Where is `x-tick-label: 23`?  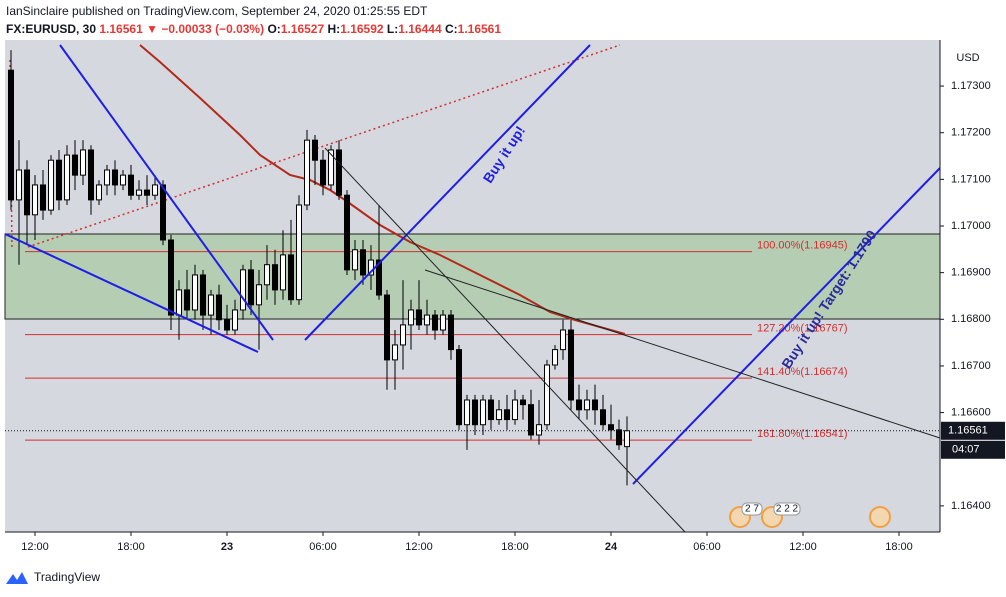
x-tick-label: 23 is located at coordinates (227, 547).